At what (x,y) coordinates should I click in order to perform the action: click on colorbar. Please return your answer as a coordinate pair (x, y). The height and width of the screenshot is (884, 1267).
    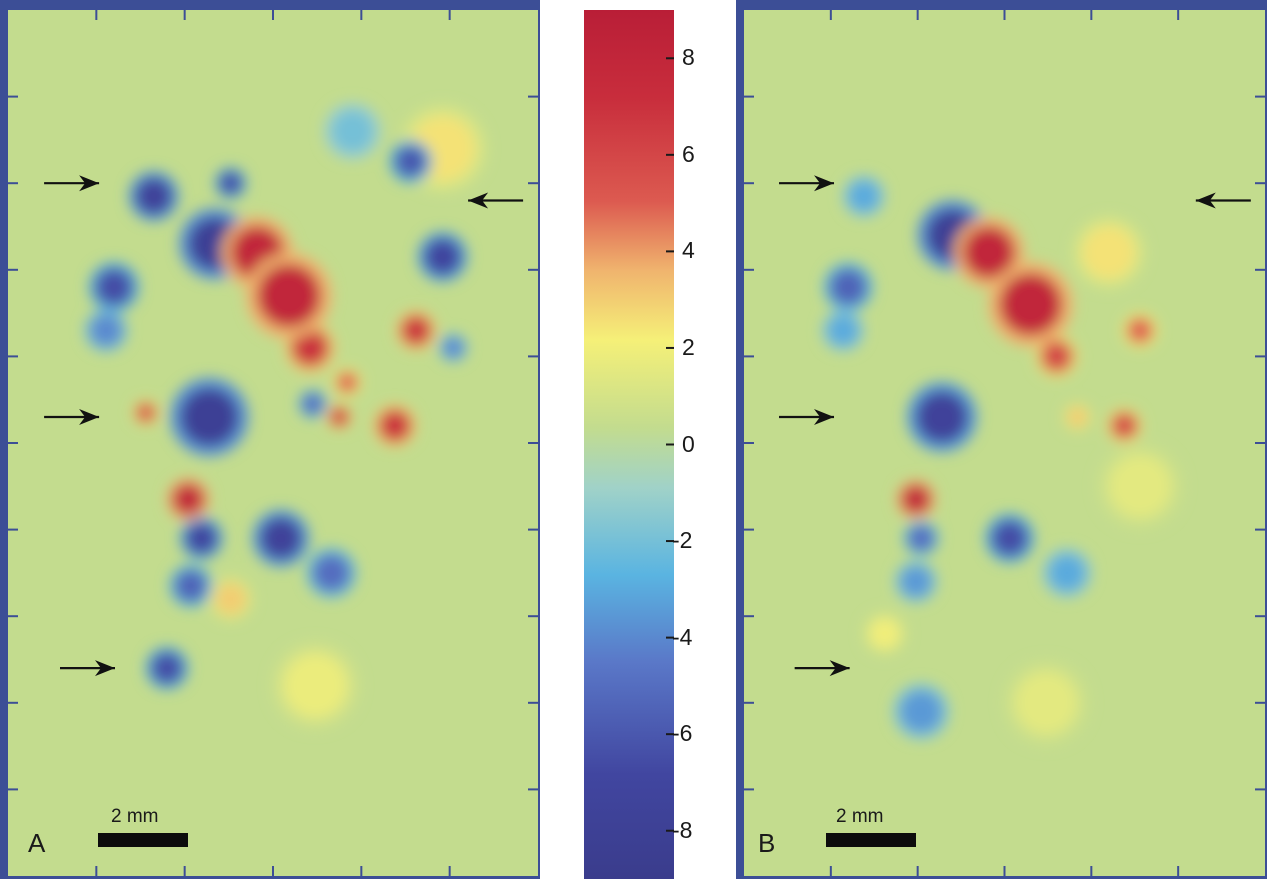
    Looking at the image, I should click on (629, 444).